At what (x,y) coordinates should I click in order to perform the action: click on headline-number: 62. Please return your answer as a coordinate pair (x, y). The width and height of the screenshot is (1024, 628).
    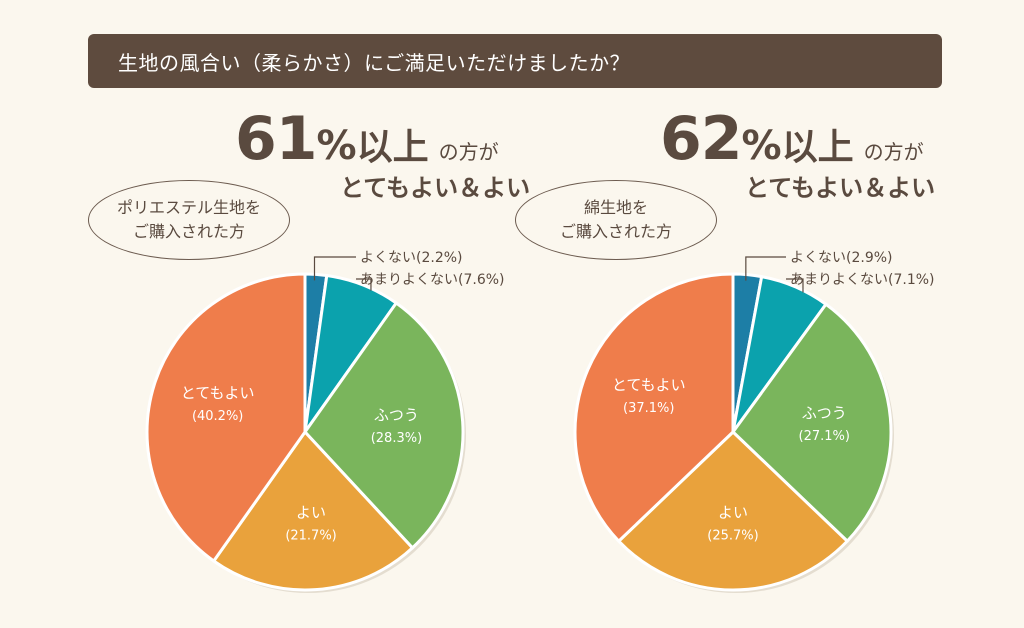
    Looking at the image, I should click on (701, 139).